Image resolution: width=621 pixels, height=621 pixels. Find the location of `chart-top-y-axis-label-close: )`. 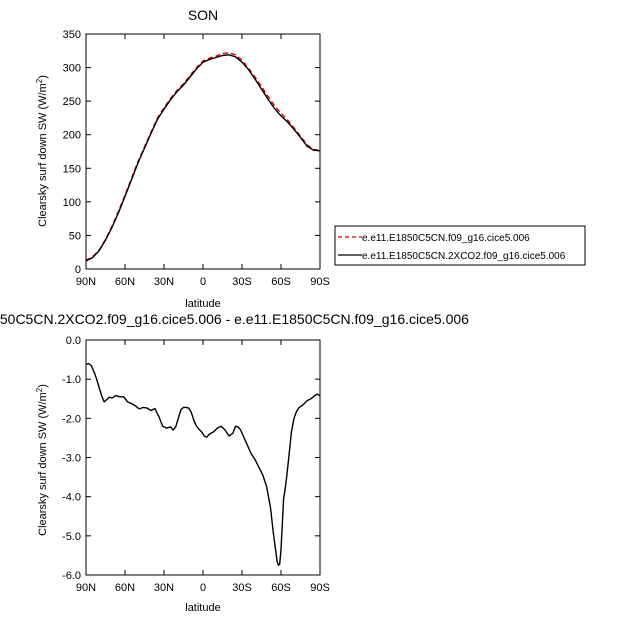

chart-top-y-axis-label-close: ) is located at coordinates (43, 77).